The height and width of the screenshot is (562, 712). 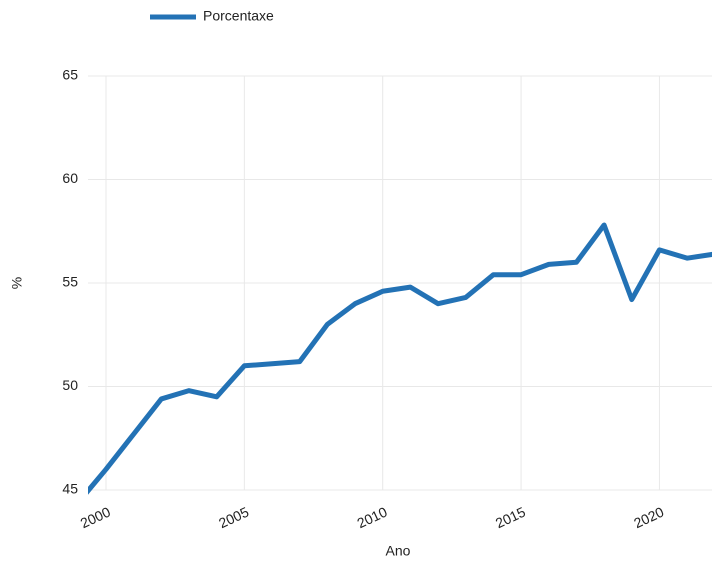 I want to click on x-tick-label: 2005, so click(x=233, y=517).